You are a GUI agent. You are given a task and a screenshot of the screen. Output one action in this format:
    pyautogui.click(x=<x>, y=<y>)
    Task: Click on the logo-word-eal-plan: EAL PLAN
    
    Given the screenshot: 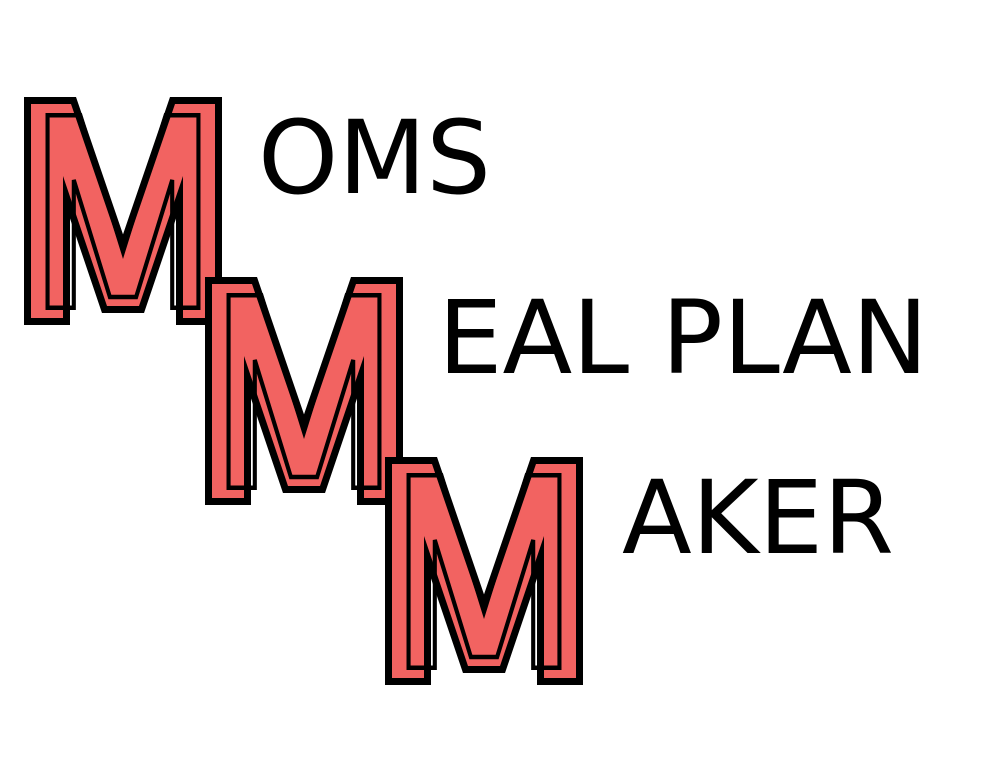 What is the action you would take?
    pyautogui.click(x=683, y=338)
    